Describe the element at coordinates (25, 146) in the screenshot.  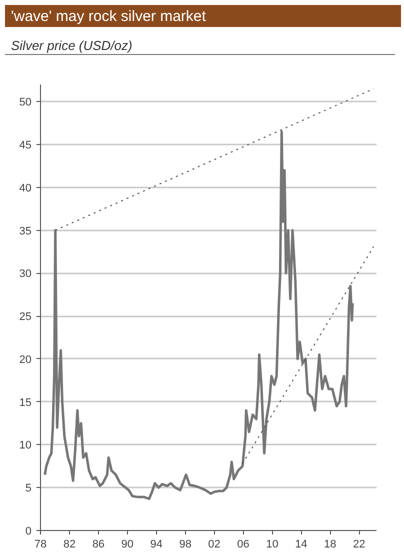
I see `y-tick-label: 45` at that location.